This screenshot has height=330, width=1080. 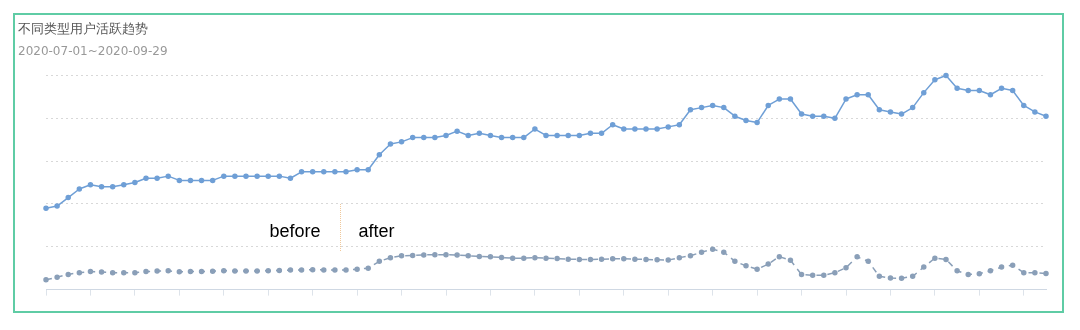 What do you see at coordinates (295, 232) in the screenshot?
I see `annotation: before` at bounding box center [295, 232].